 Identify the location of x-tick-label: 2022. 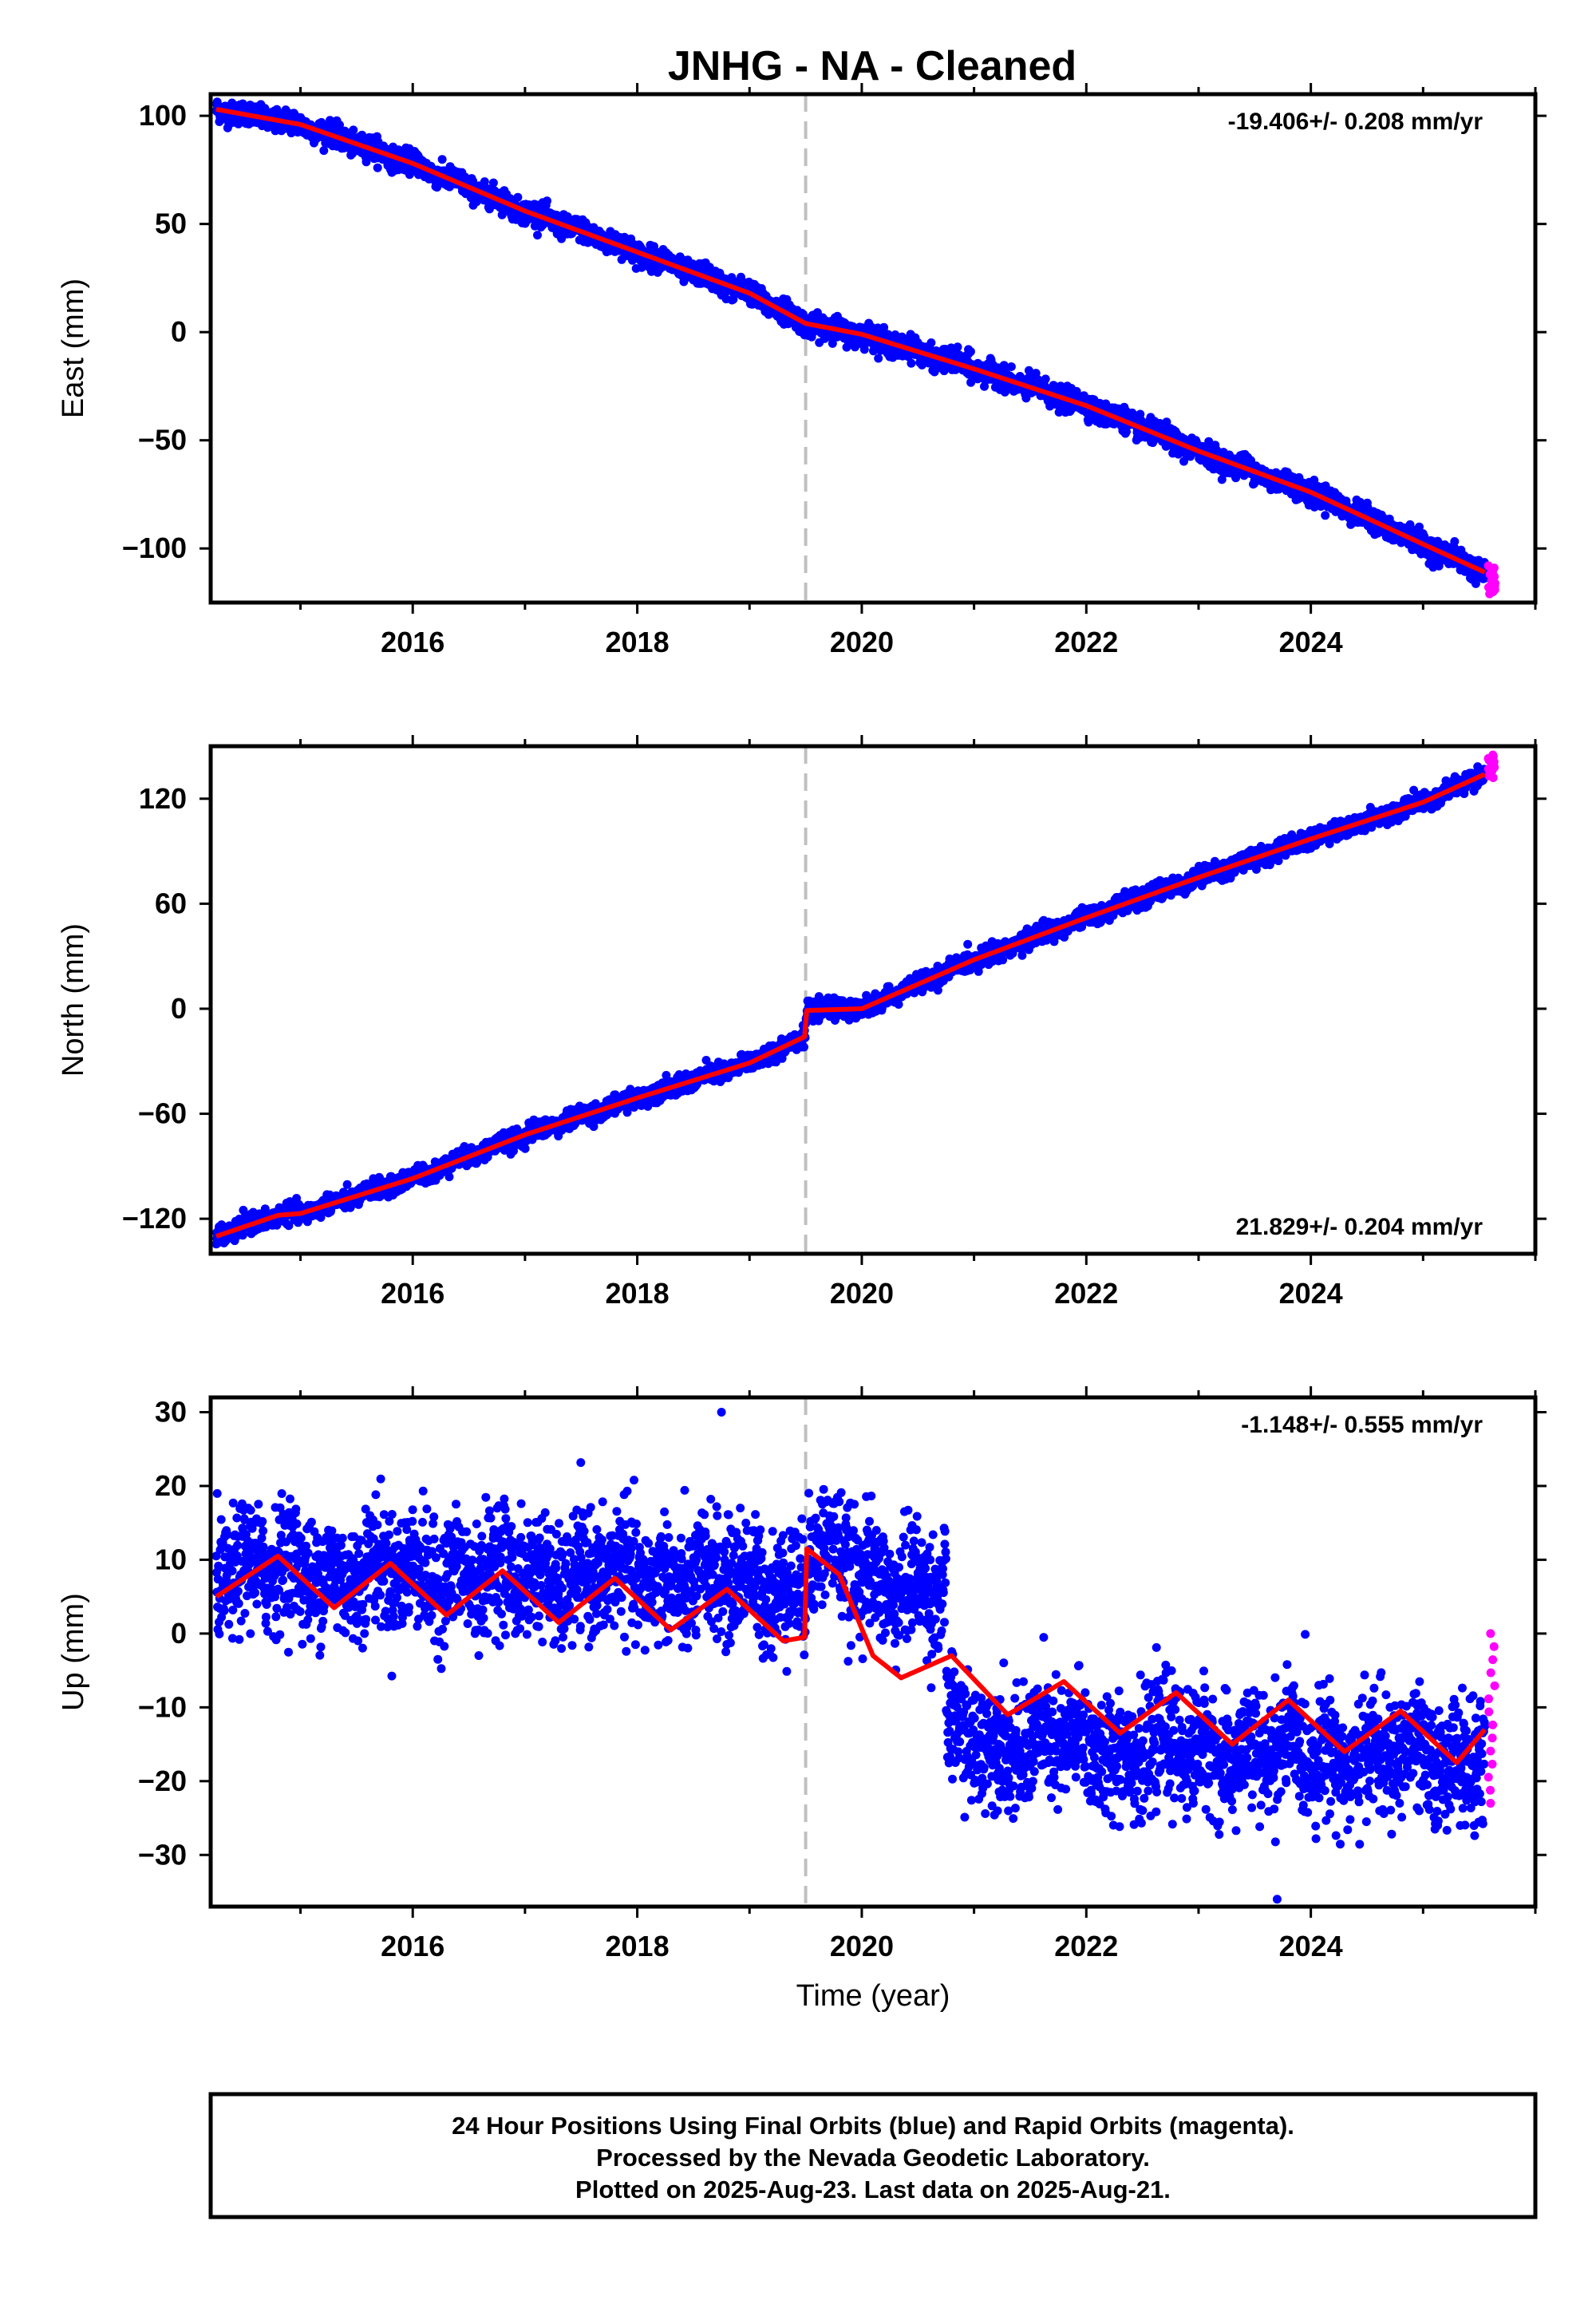
(1086, 642).